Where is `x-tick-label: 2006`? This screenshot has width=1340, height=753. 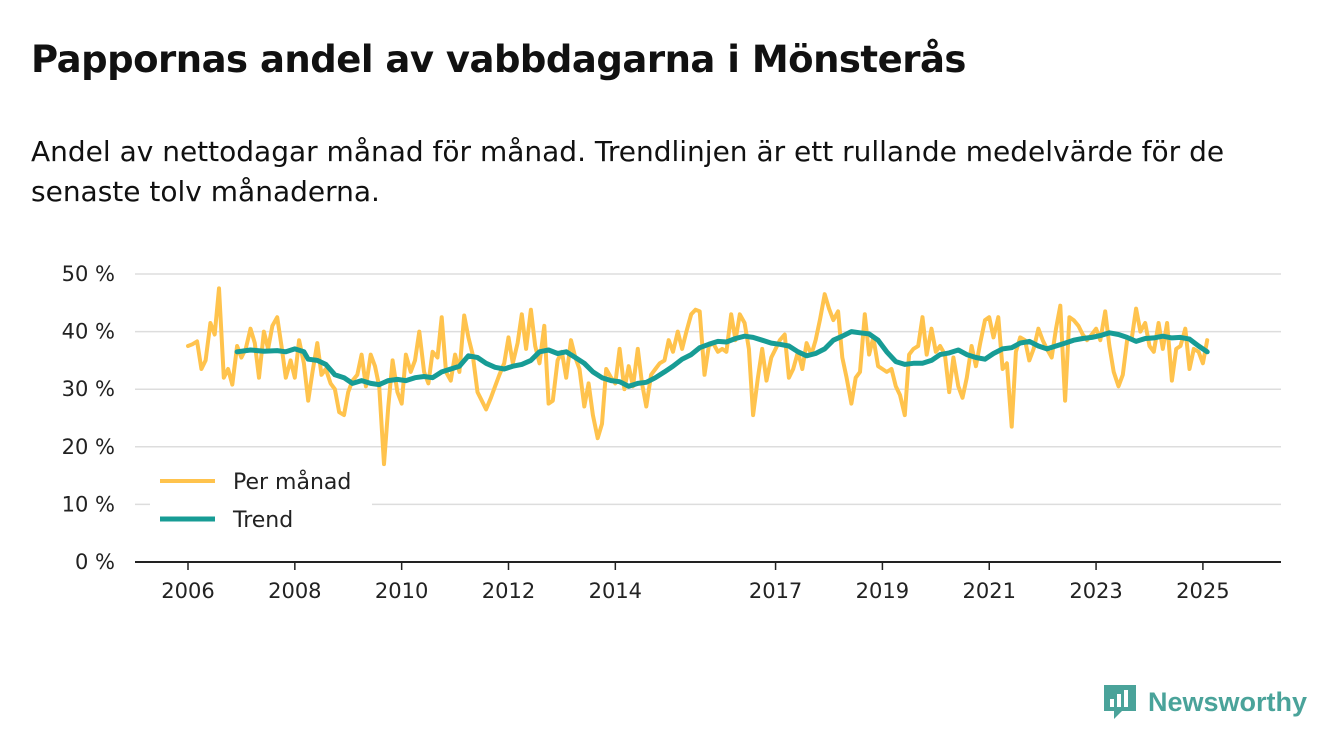
x-tick-label: 2006 is located at coordinates (187, 591).